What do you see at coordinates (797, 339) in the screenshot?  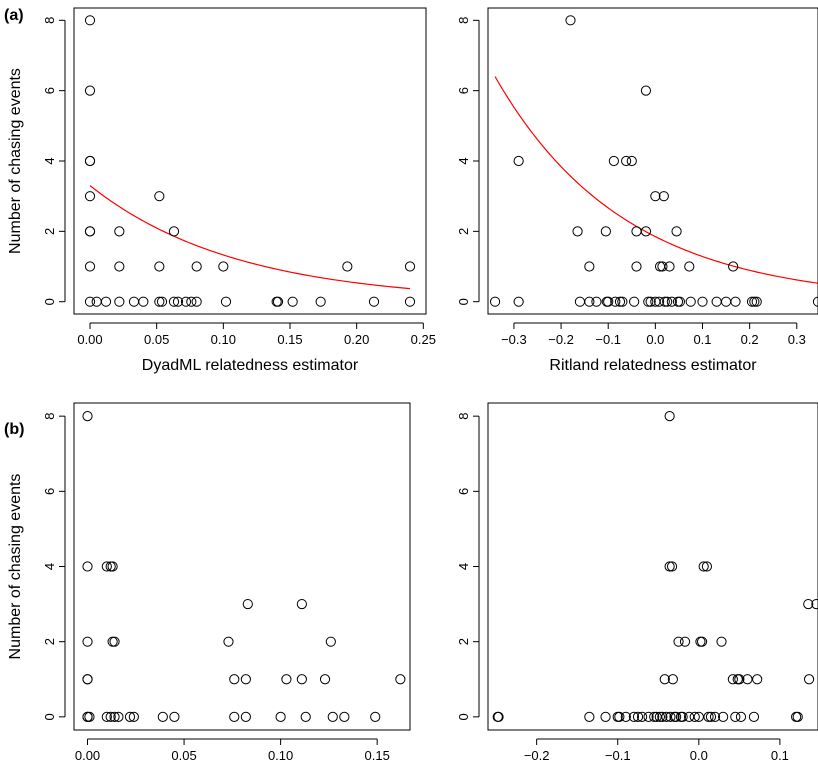 I see `x-tick-label: 0.3` at bounding box center [797, 339].